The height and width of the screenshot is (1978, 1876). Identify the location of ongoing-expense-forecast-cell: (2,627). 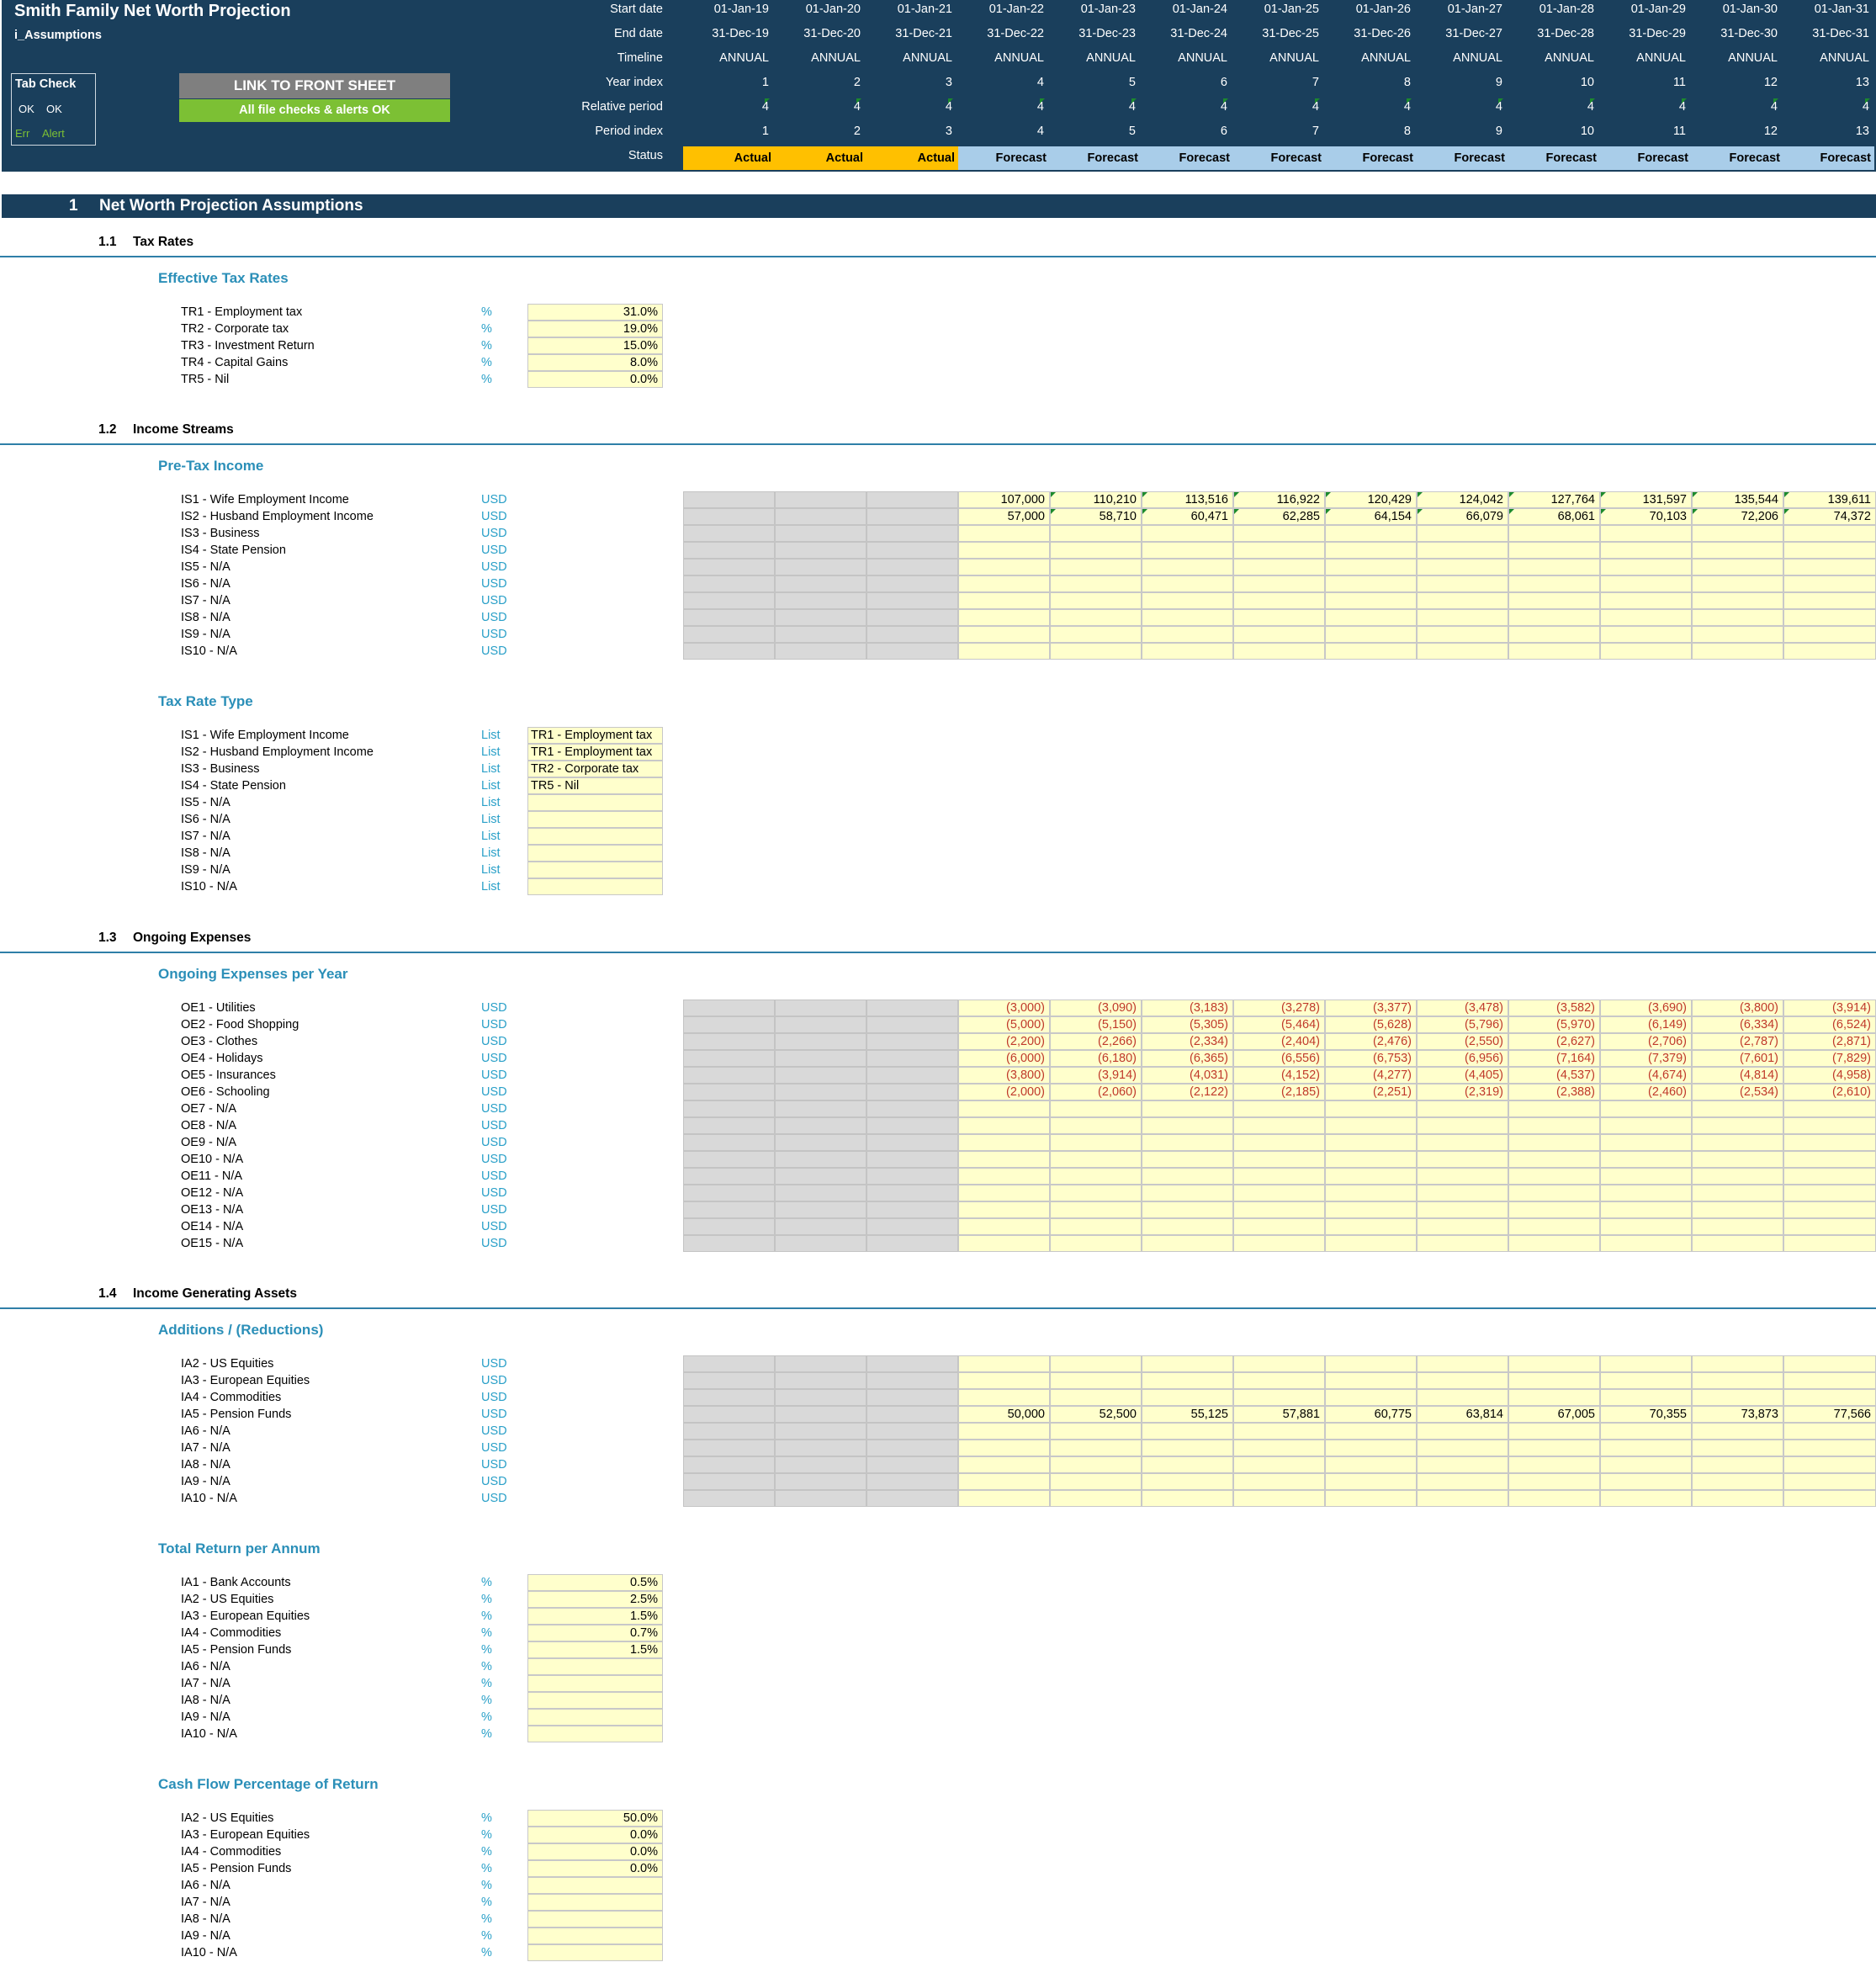
(1554, 1041).